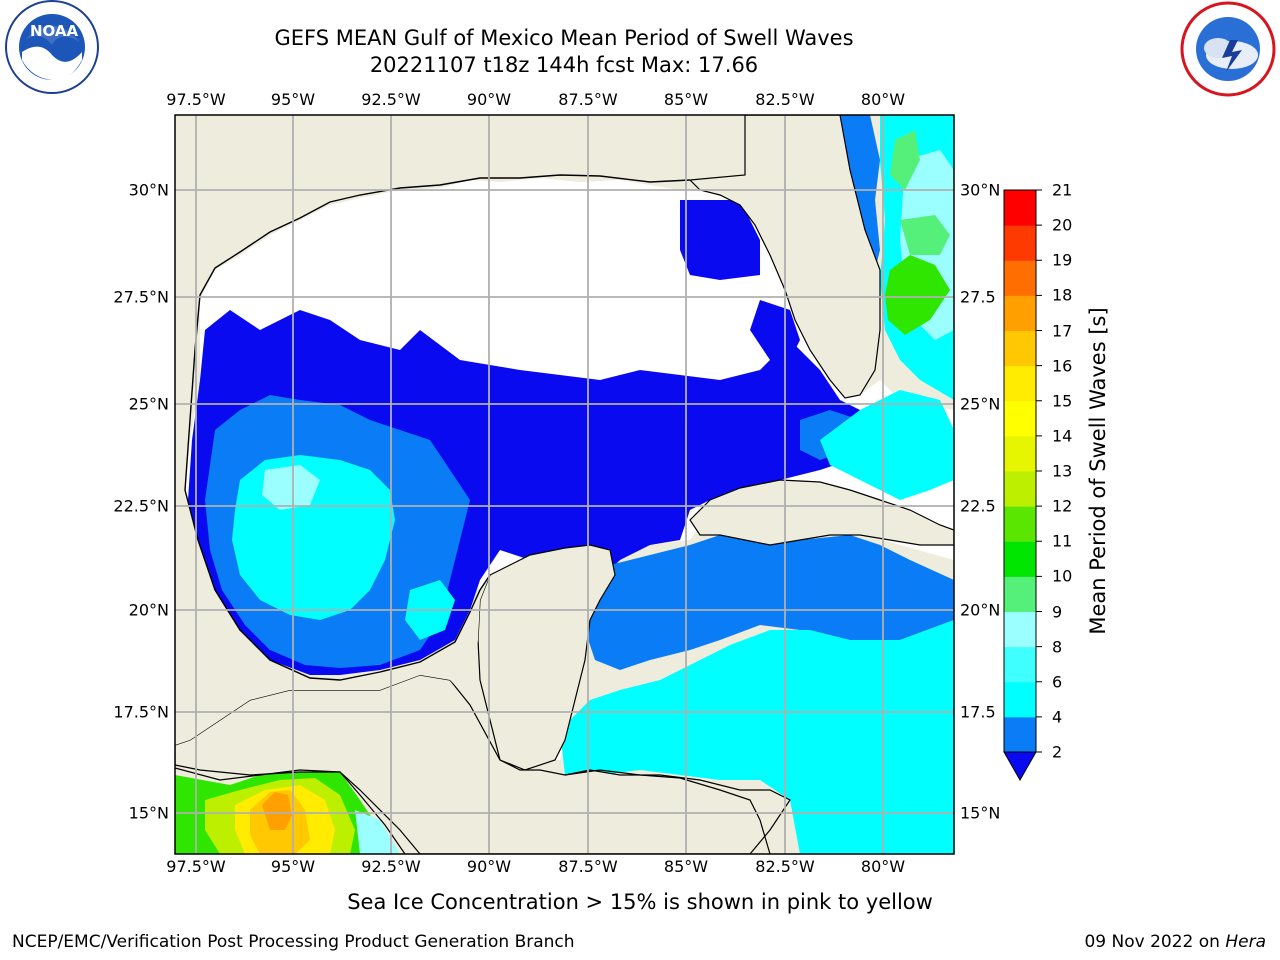  Describe the element at coordinates (1062, 576) in the screenshot. I see `colorbar-tick-label: 10` at that location.